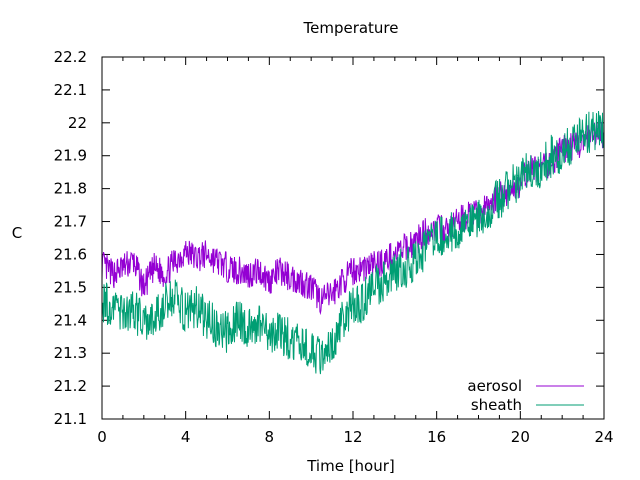 The width and height of the screenshot is (640, 480). What do you see at coordinates (494, 386) in the screenshot?
I see `legend-label-aerosol: aerosol` at bounding box center [494, 386].